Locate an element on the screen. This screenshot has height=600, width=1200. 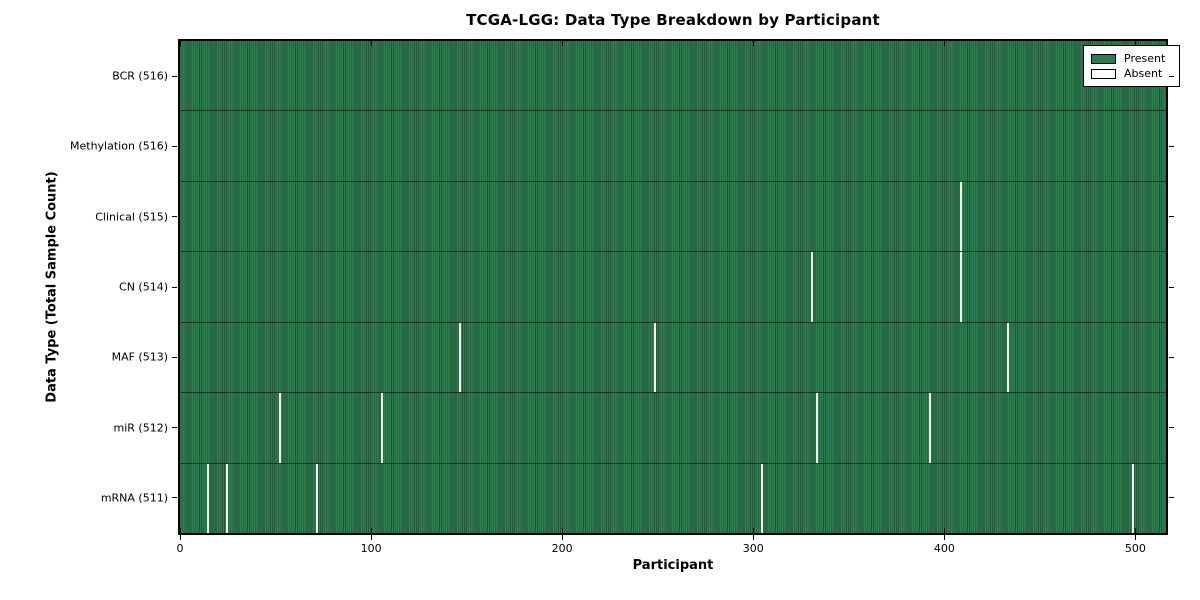
x-axis-label: Participant is located at coordinates (673, 565).